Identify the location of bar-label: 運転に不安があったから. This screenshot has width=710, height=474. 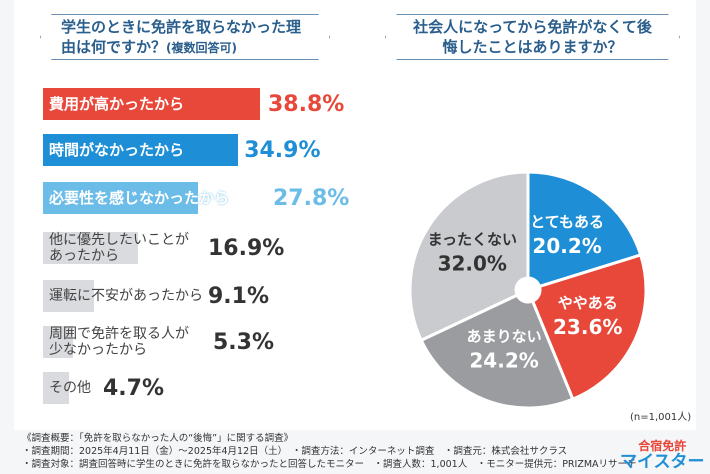
(126, 296).